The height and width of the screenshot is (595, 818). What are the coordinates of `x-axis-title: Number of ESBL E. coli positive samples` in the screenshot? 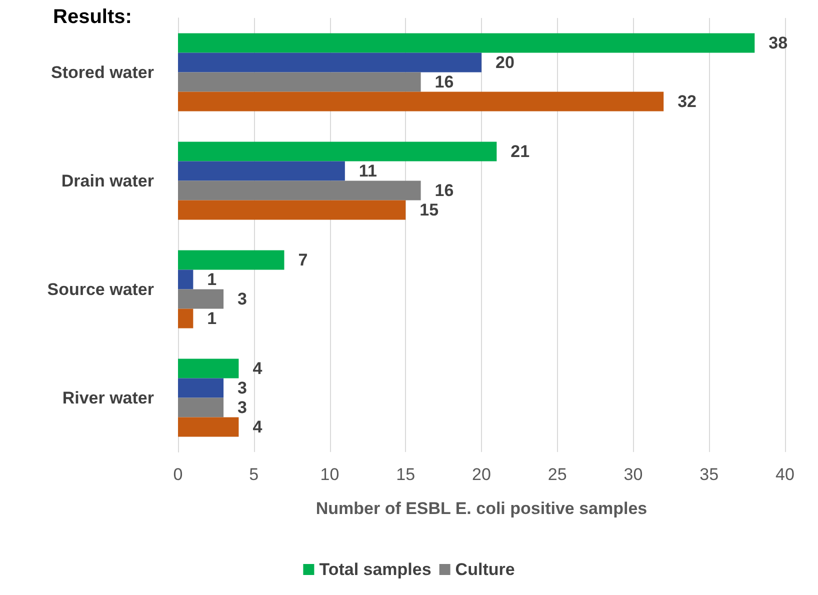 It's located at (482, 508).